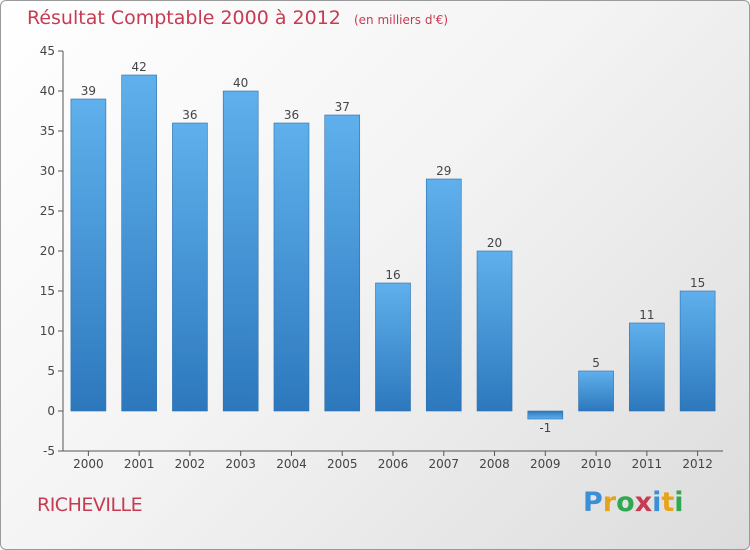  I want to click on data-label: 5, so click(596, 363).